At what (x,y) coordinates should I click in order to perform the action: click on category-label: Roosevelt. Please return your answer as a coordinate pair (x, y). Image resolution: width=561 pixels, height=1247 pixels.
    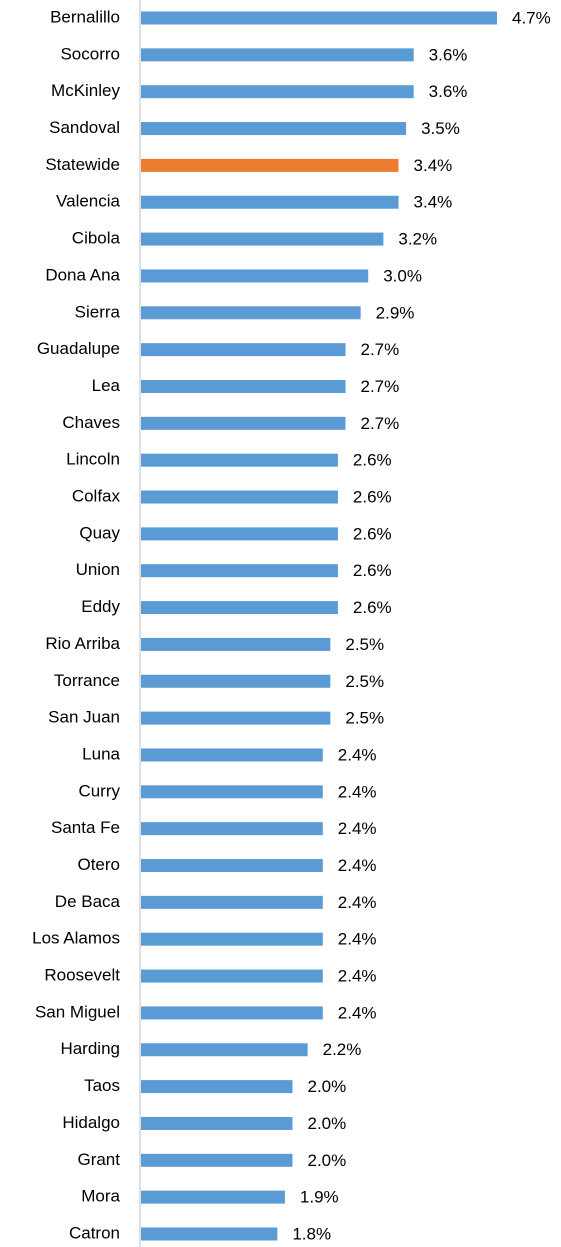
    Looking at the image, I should click on (82, 975).